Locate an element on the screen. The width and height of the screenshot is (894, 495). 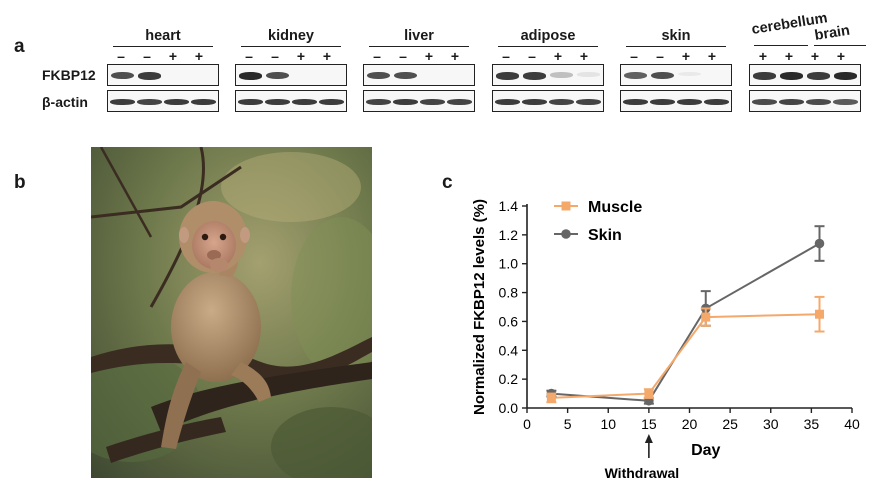
tissue-label: liver is located at coordinates (419, 36).